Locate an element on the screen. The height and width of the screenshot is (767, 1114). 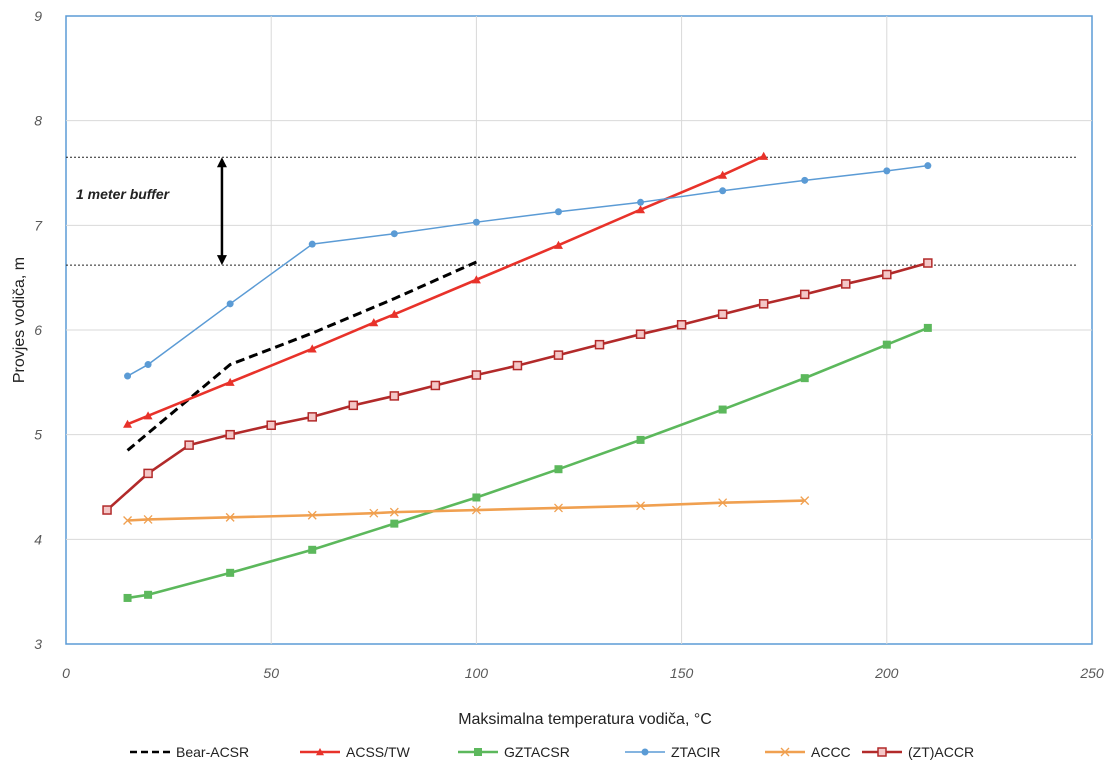
x-tick-label: 150 is located at coordinates (682, 673).